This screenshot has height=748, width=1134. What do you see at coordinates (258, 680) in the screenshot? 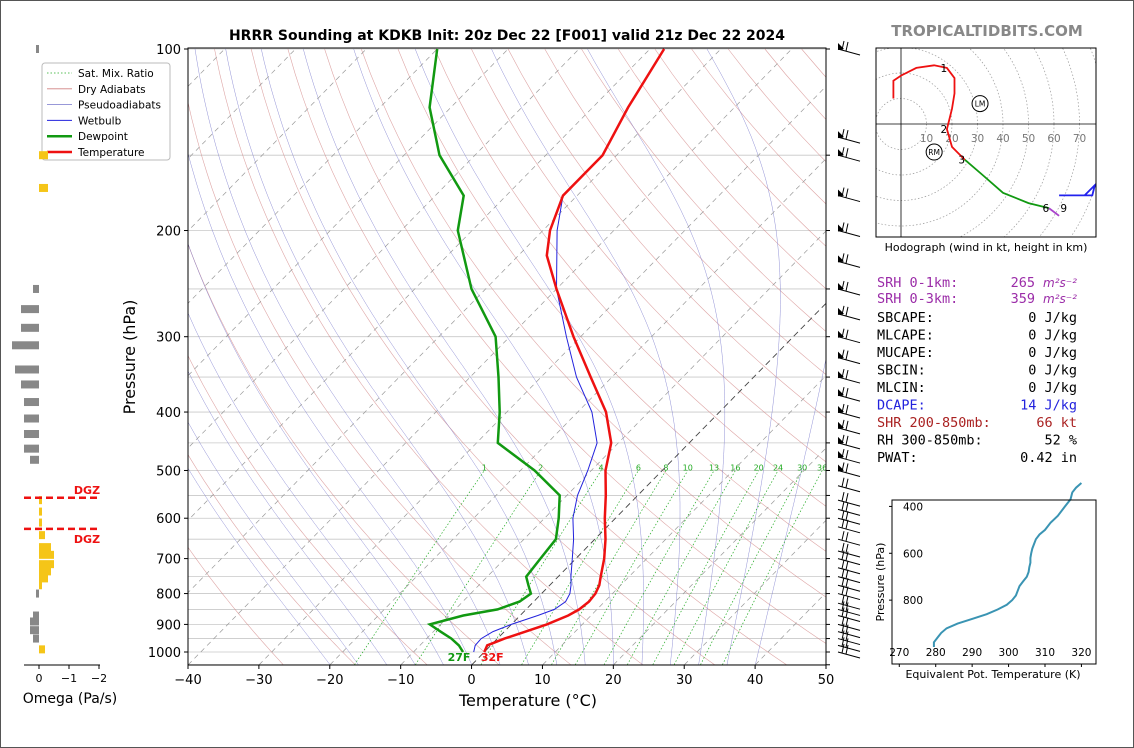
I see `x-tick-label: −30` at bounding box center [258, 680].